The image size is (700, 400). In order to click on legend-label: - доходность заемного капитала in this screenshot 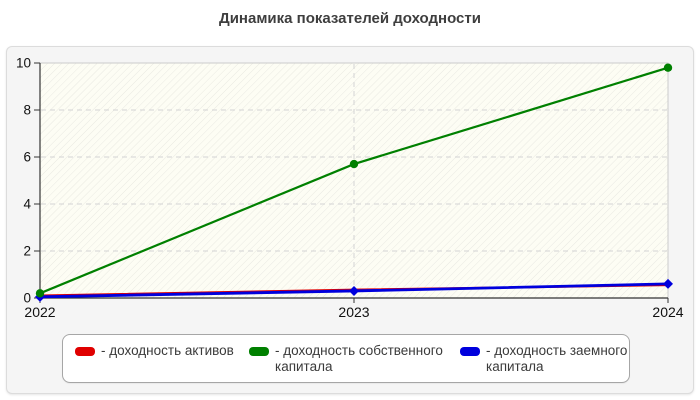, I will do `click(557, 358)`.